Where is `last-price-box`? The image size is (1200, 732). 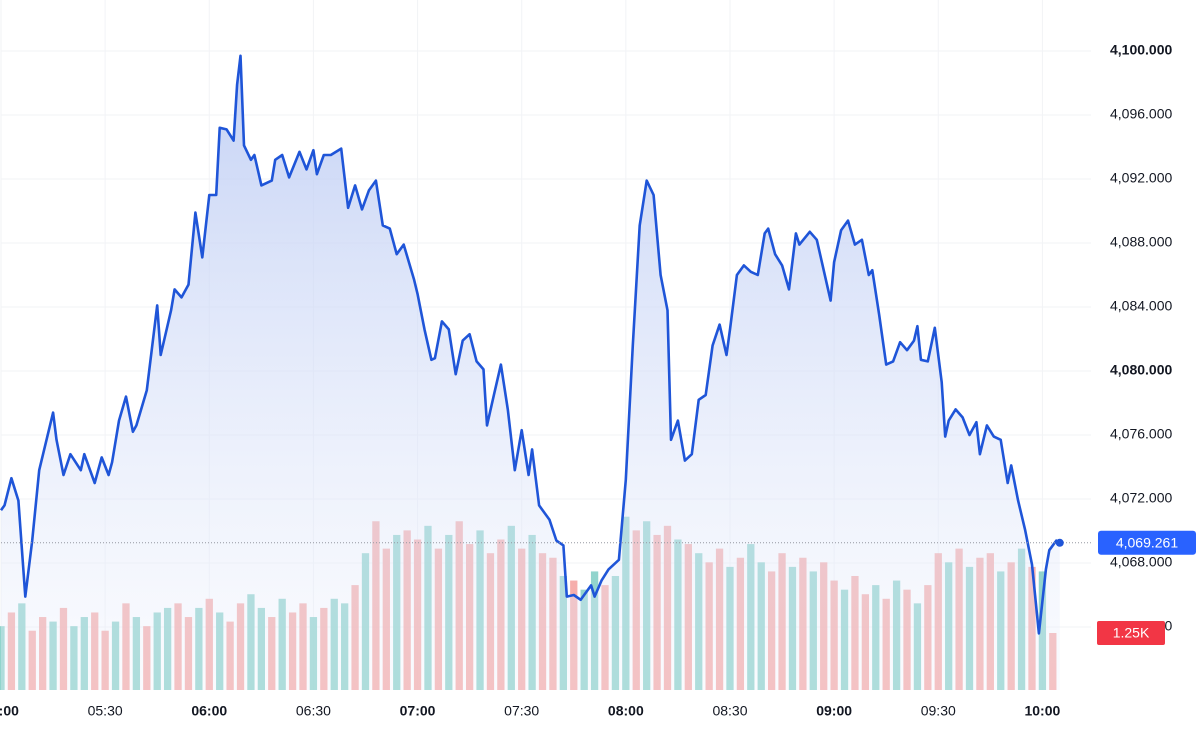
last-price-box is located at coordinates (1147, 542).